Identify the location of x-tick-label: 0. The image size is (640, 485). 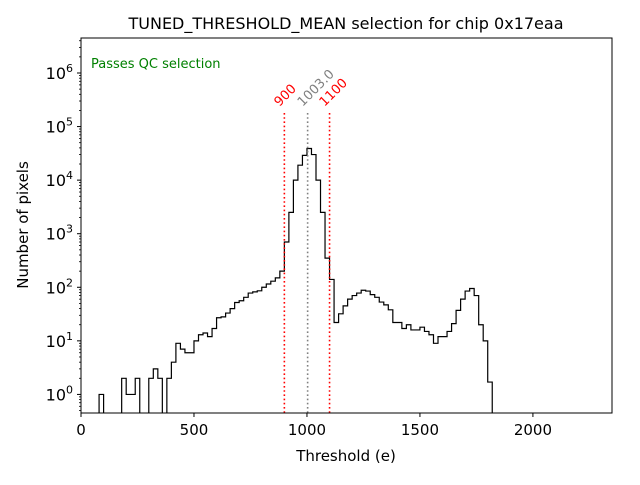
(81, 430).